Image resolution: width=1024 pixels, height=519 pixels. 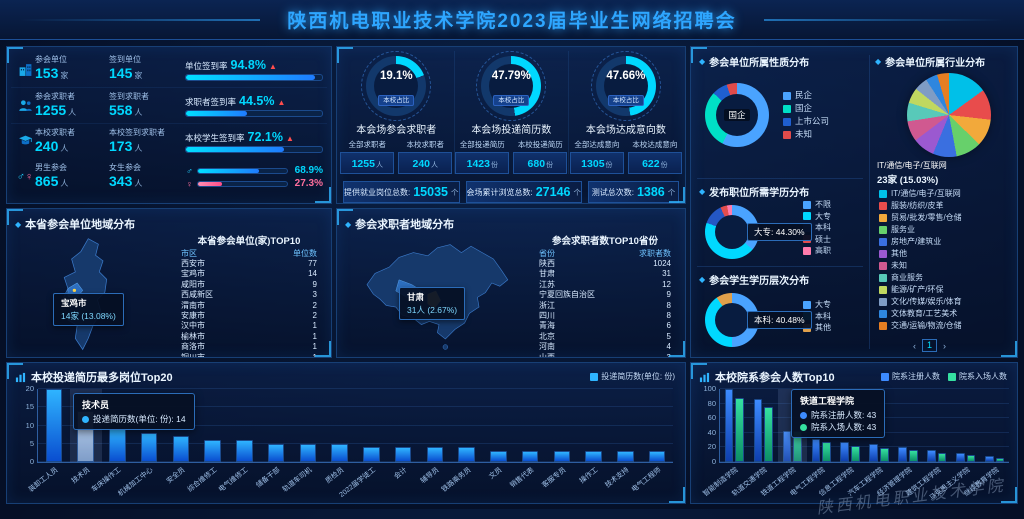 I want to click on female-value-line: 343 人, so click(x=146, y=182).